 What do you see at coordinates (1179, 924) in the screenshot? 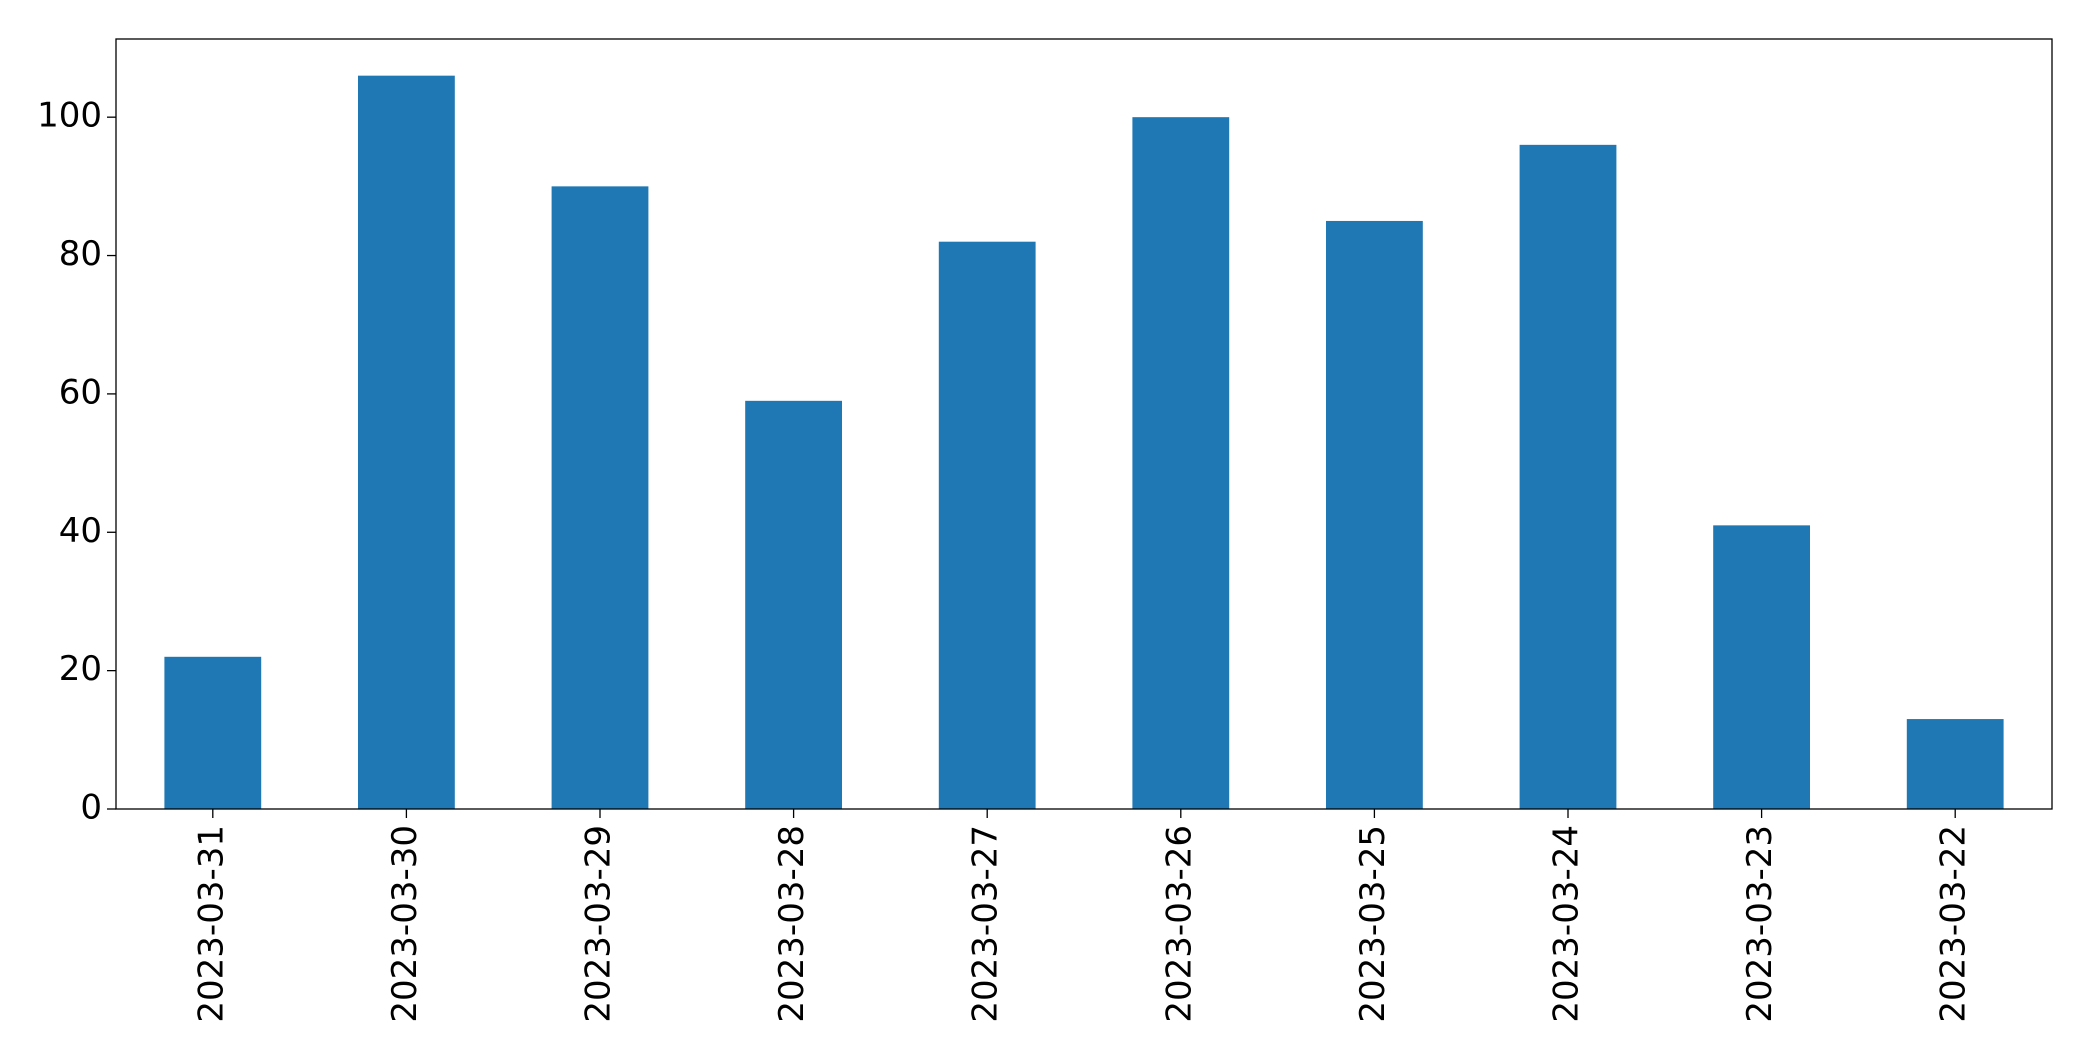
I see `x-tick-label: 2023-03-26` at bounding box center [1179, 924].